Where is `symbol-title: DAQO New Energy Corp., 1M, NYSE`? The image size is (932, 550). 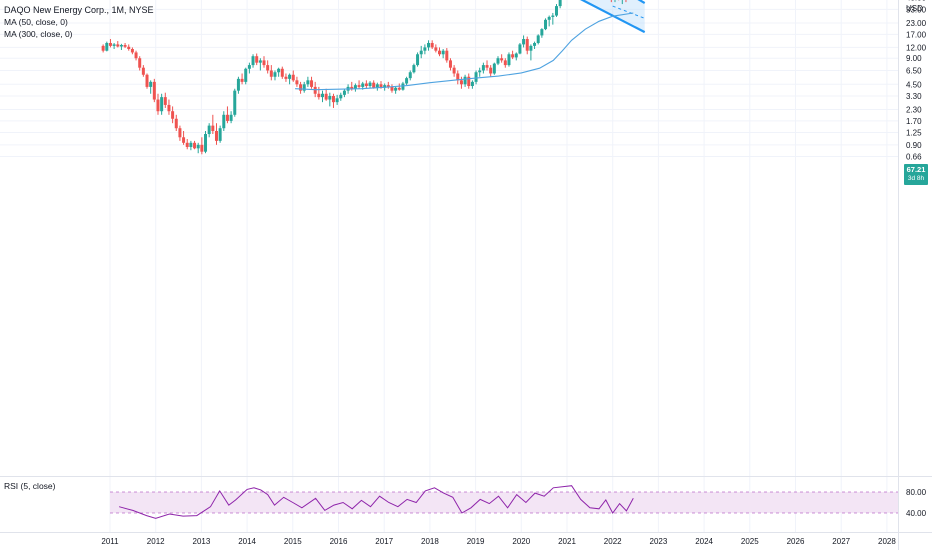 symbol-title: DAQO New Energy Corp., 1M, NYSE is located at coordinates (79, 10).